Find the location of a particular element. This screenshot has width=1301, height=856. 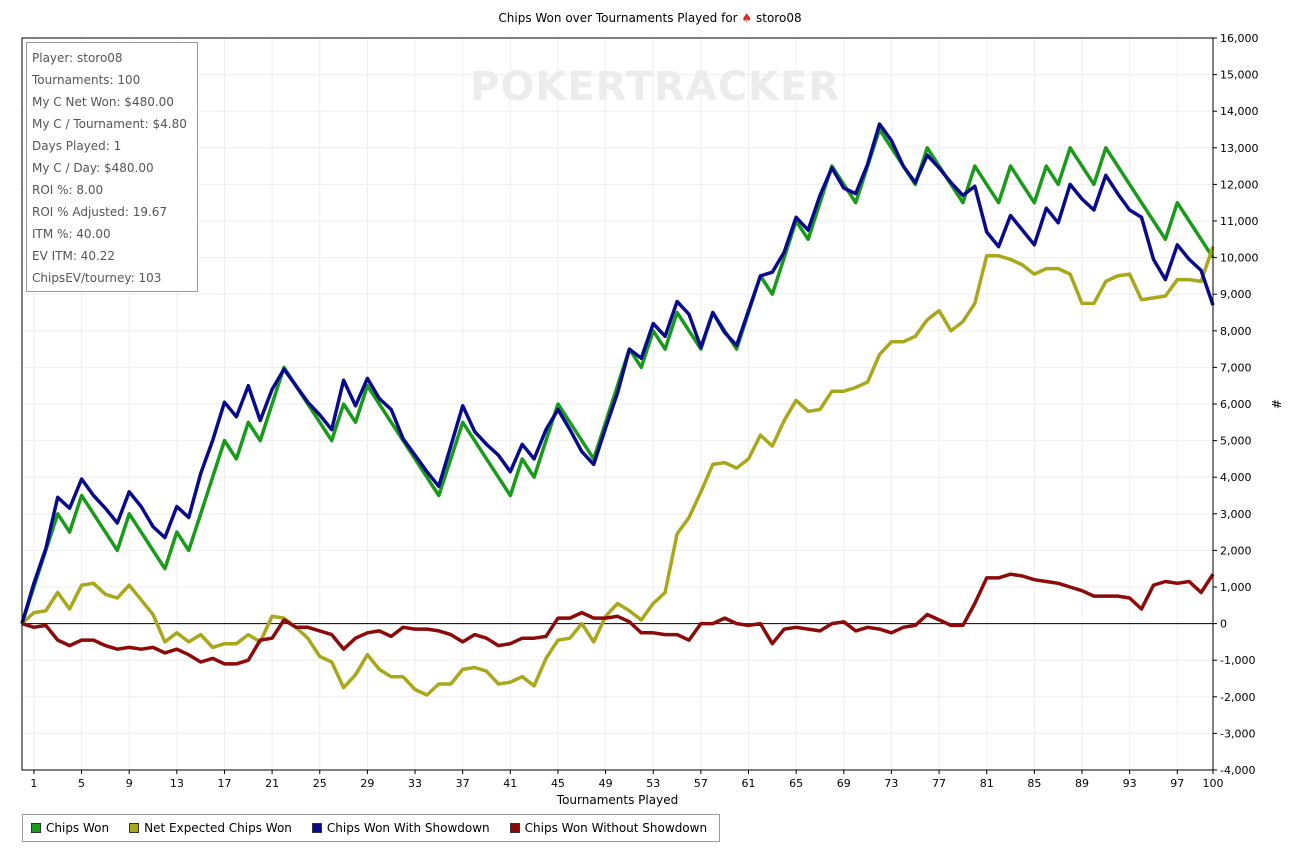

stat-roi-adjusted: ROI % Adjusted: 19.67 is located at coordinates (100, 212).